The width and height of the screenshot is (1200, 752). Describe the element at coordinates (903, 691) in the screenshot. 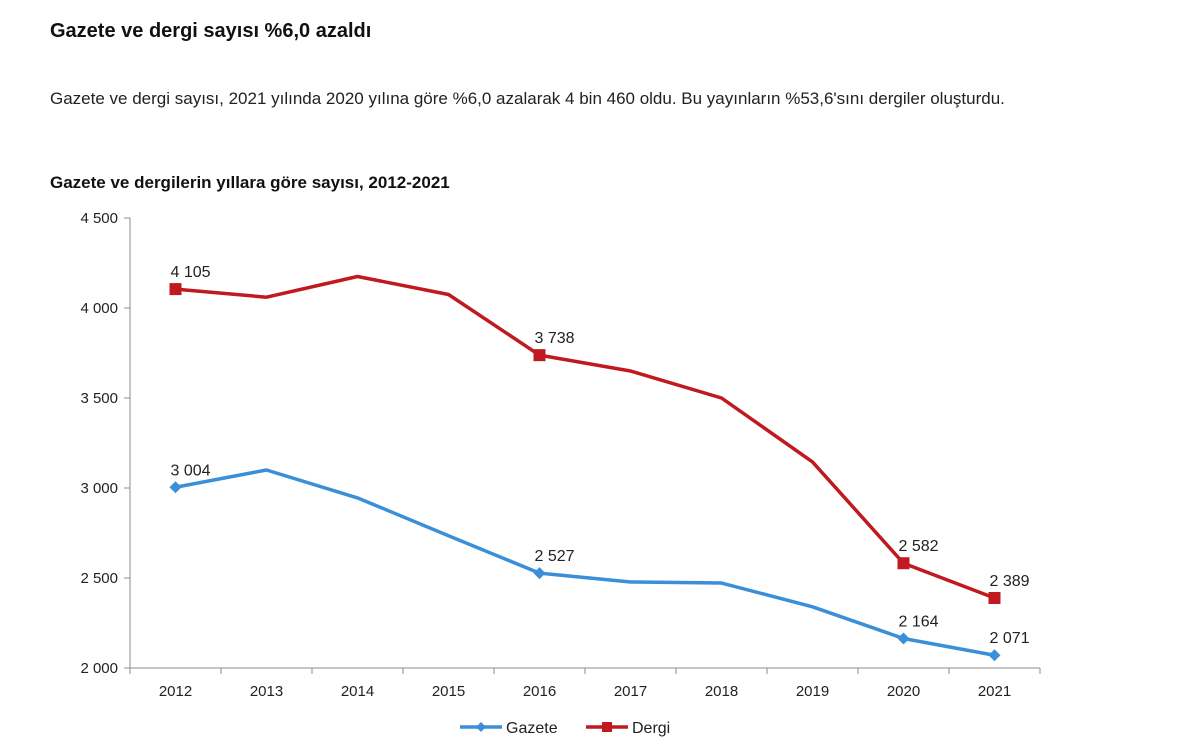

I see `x-tick-label: 2020` at that location.